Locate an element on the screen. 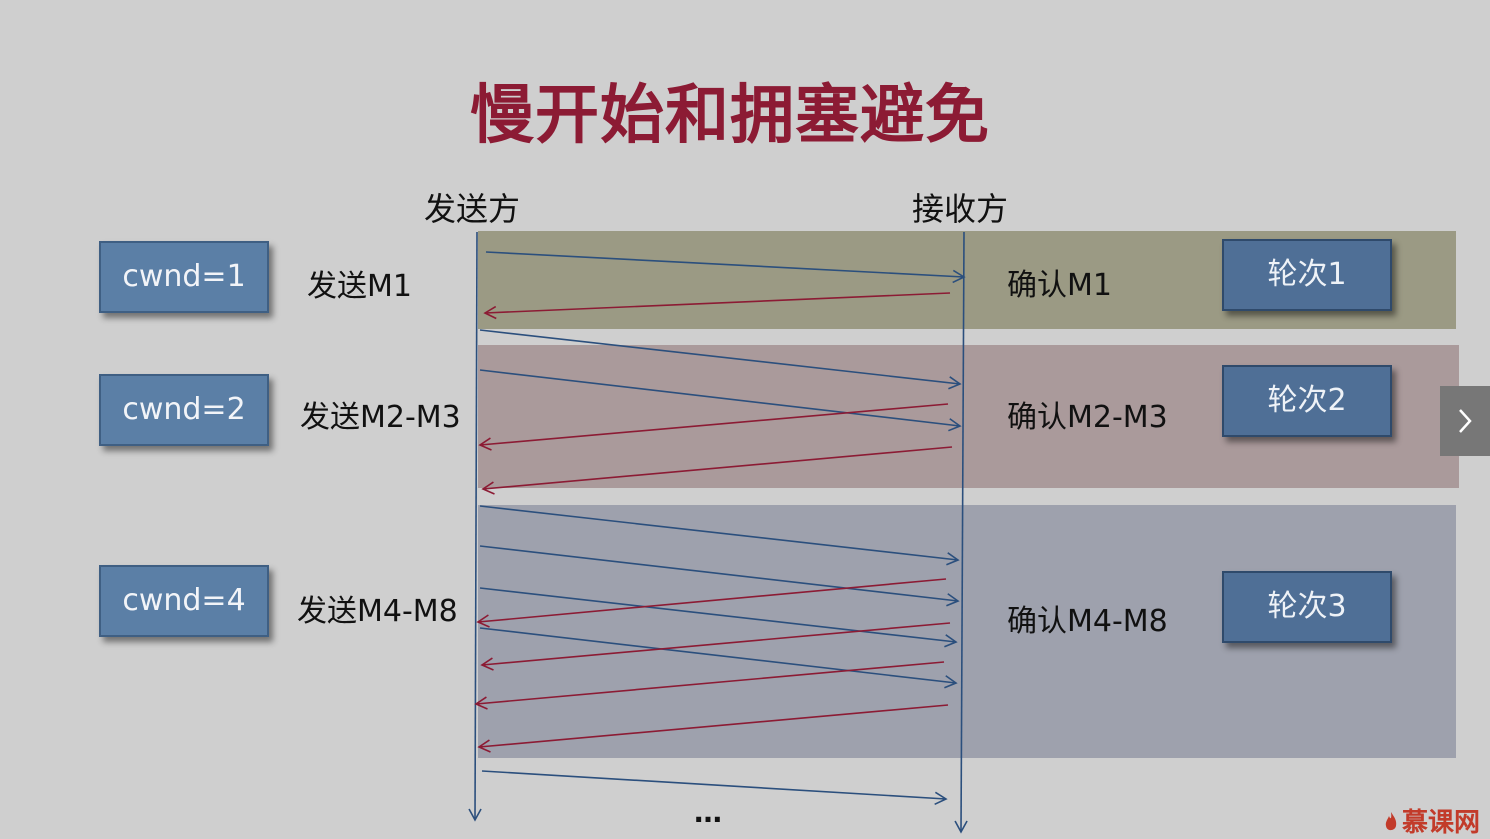 This screenshot has height=839, width=1490. watermark-text: 慕课网 is located at coordinates (1441, 823).